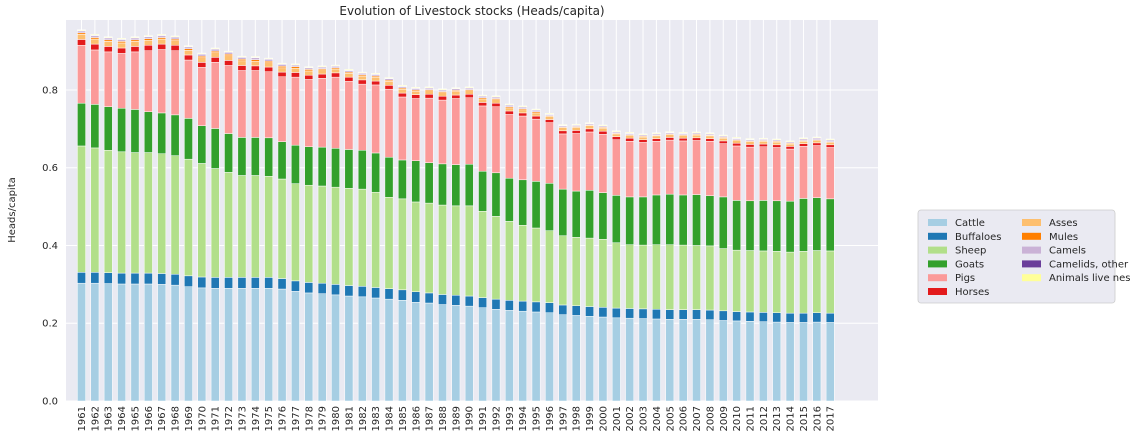 The image size is (1131, 438). What do you see at coordinates (390, 418) in the screenshot?
I see `x-tick-label: 1984` at bounding box center [390, 418].